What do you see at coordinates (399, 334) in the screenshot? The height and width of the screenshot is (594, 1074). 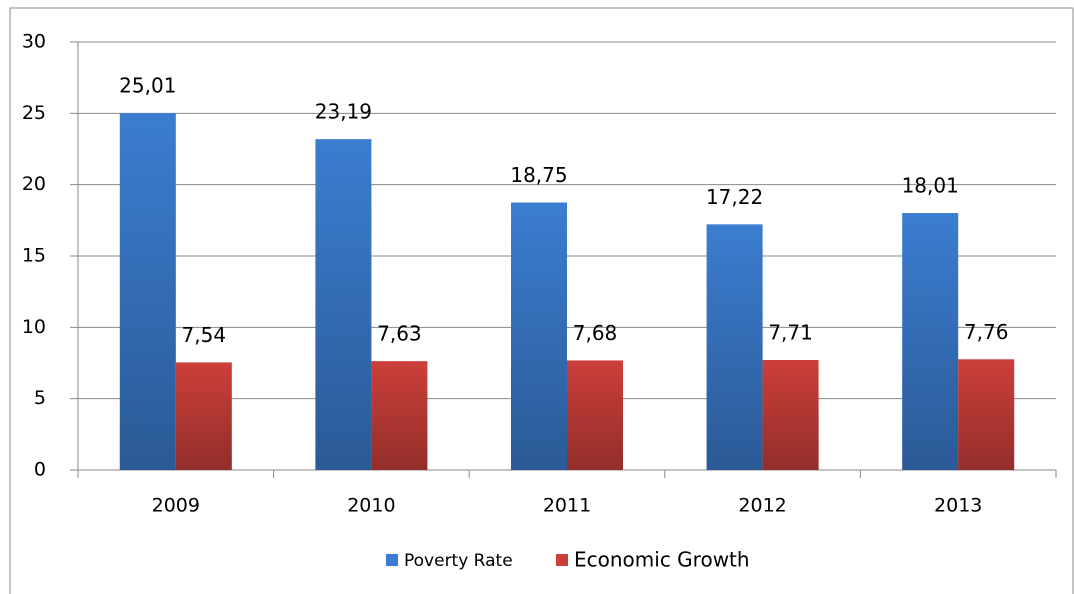 I see `data-label: 7,63` at bounding box center [399, 334].